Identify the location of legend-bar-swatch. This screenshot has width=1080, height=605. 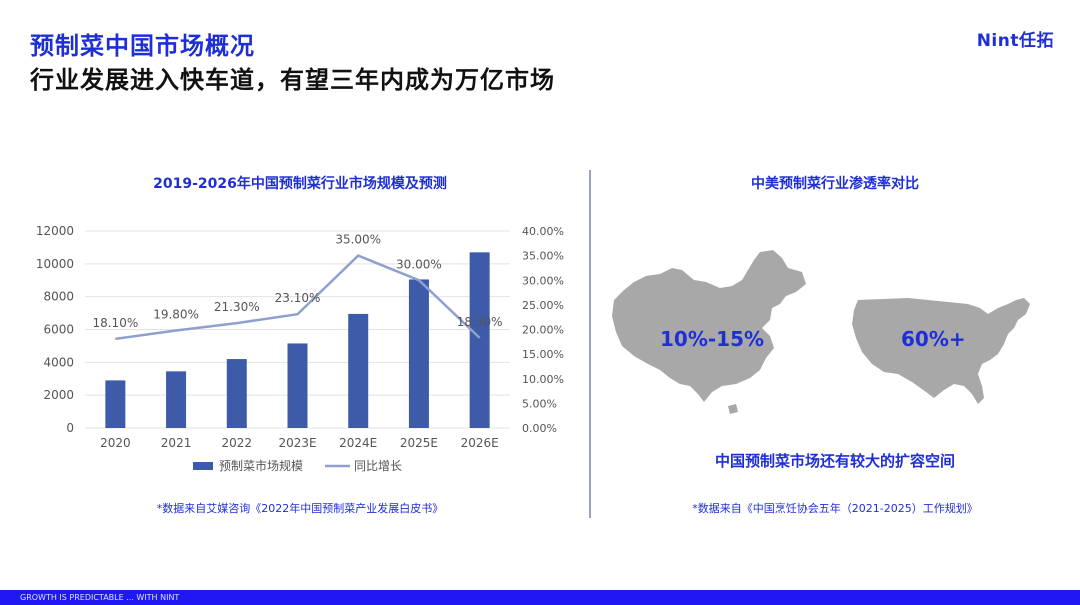
(203, 466).